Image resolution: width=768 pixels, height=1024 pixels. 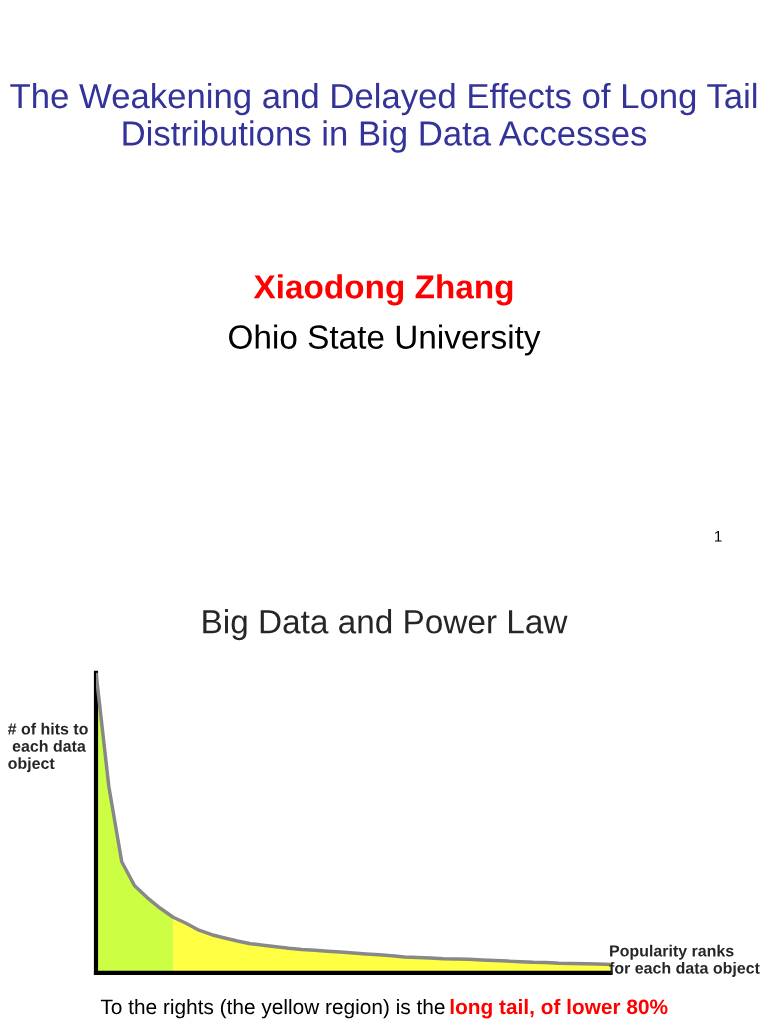 What do you see at coordinates (385, 340) in the screenshot?
I see `text: Ohio State University` at bounding box center [385, 340].